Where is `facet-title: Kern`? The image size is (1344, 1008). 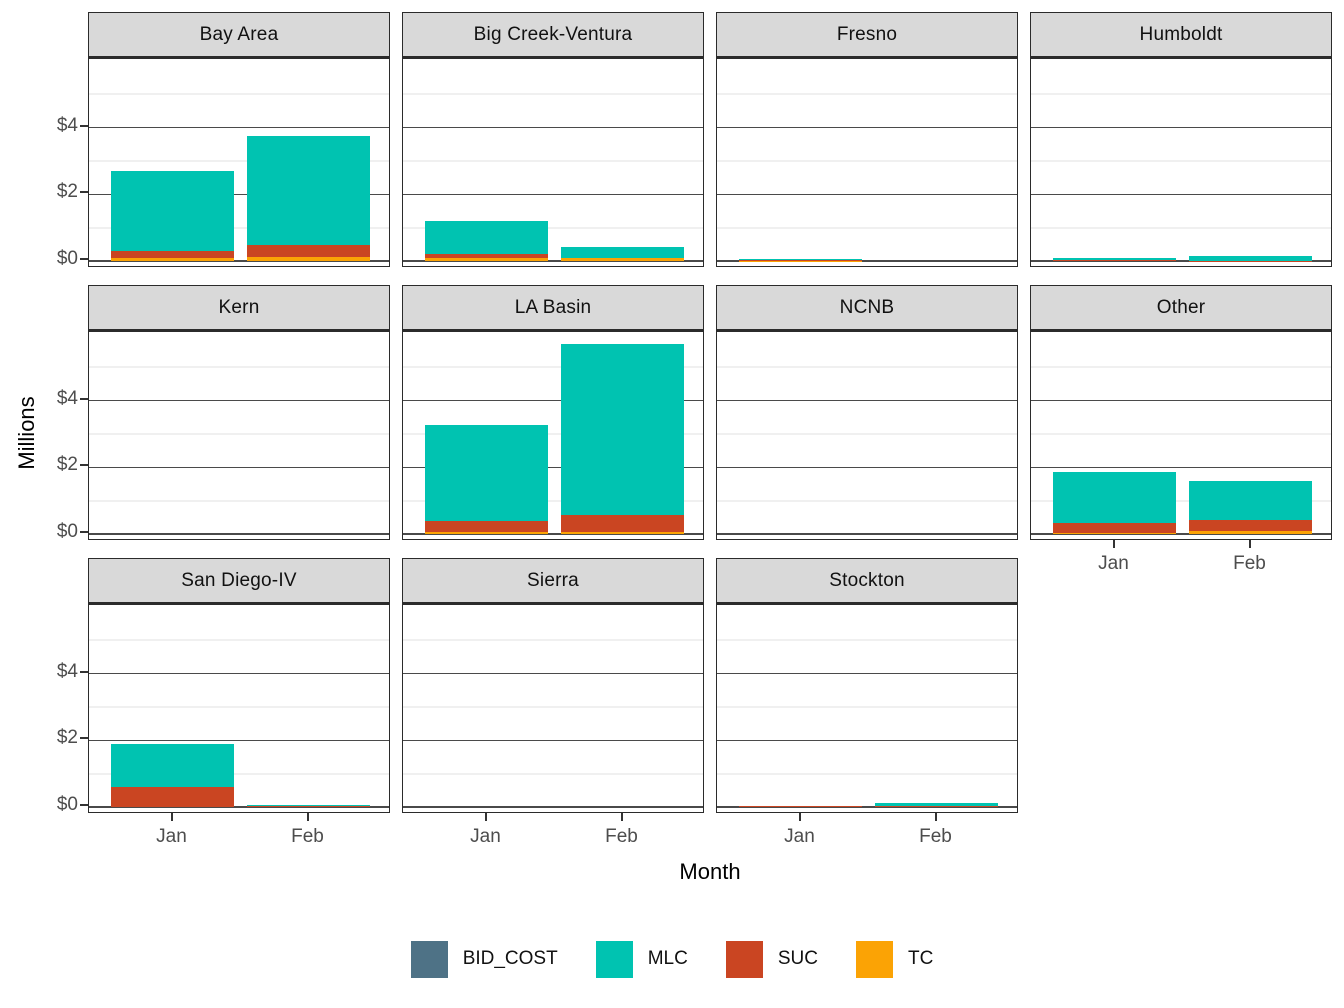
facet-title: Kern is located at coordinates (239, 307).